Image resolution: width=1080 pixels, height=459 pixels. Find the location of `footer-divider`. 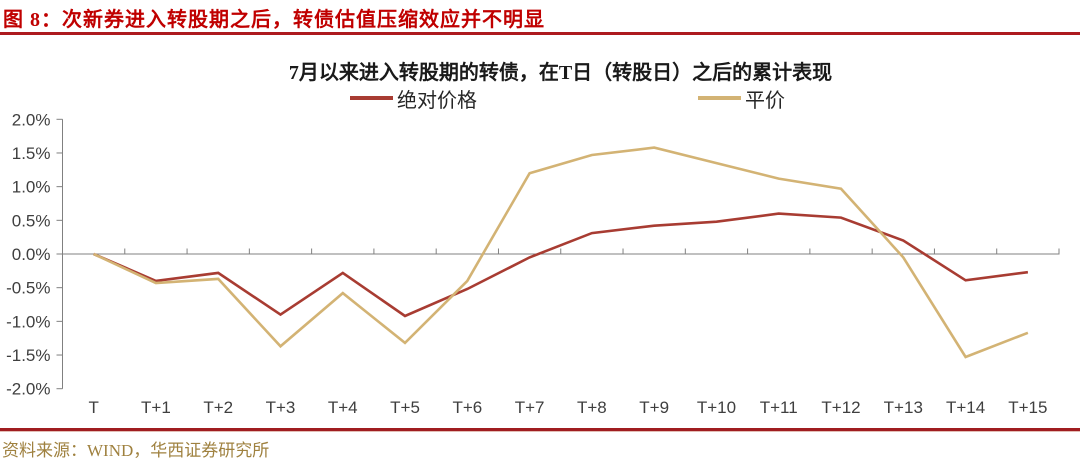

footer-divider is located at coordinates (540, 430).